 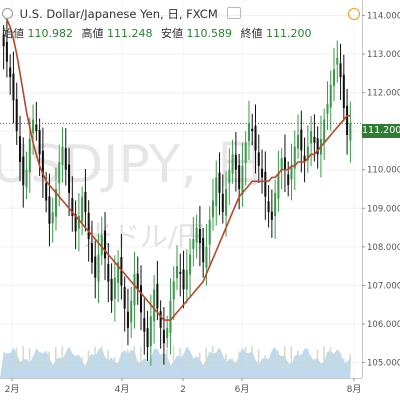 What do you see at coordinates (354, 14) in the screenshot?
I see `alert-icon` at bounding box center [354, 14].